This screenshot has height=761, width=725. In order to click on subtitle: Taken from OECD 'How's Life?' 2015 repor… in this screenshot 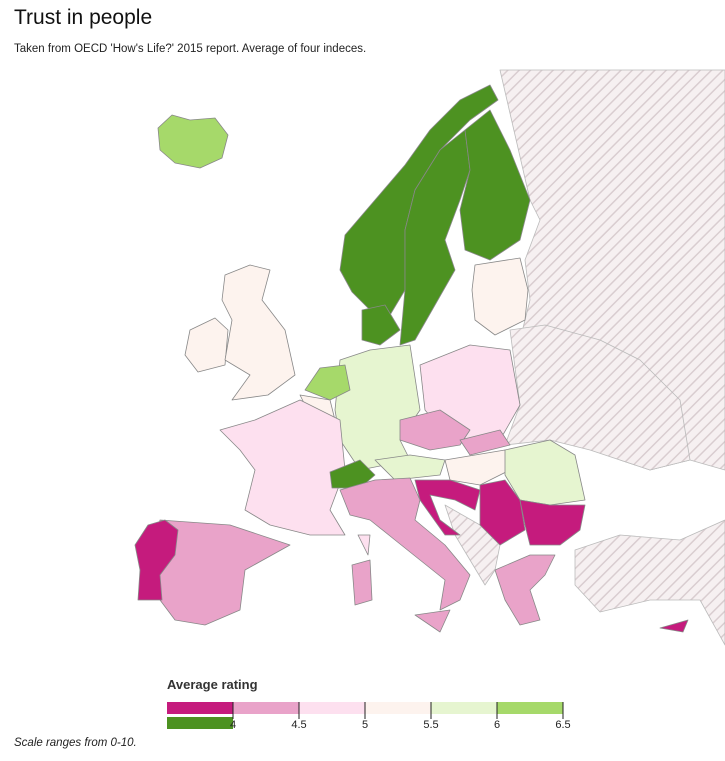, I will do `click(190, 49)`.